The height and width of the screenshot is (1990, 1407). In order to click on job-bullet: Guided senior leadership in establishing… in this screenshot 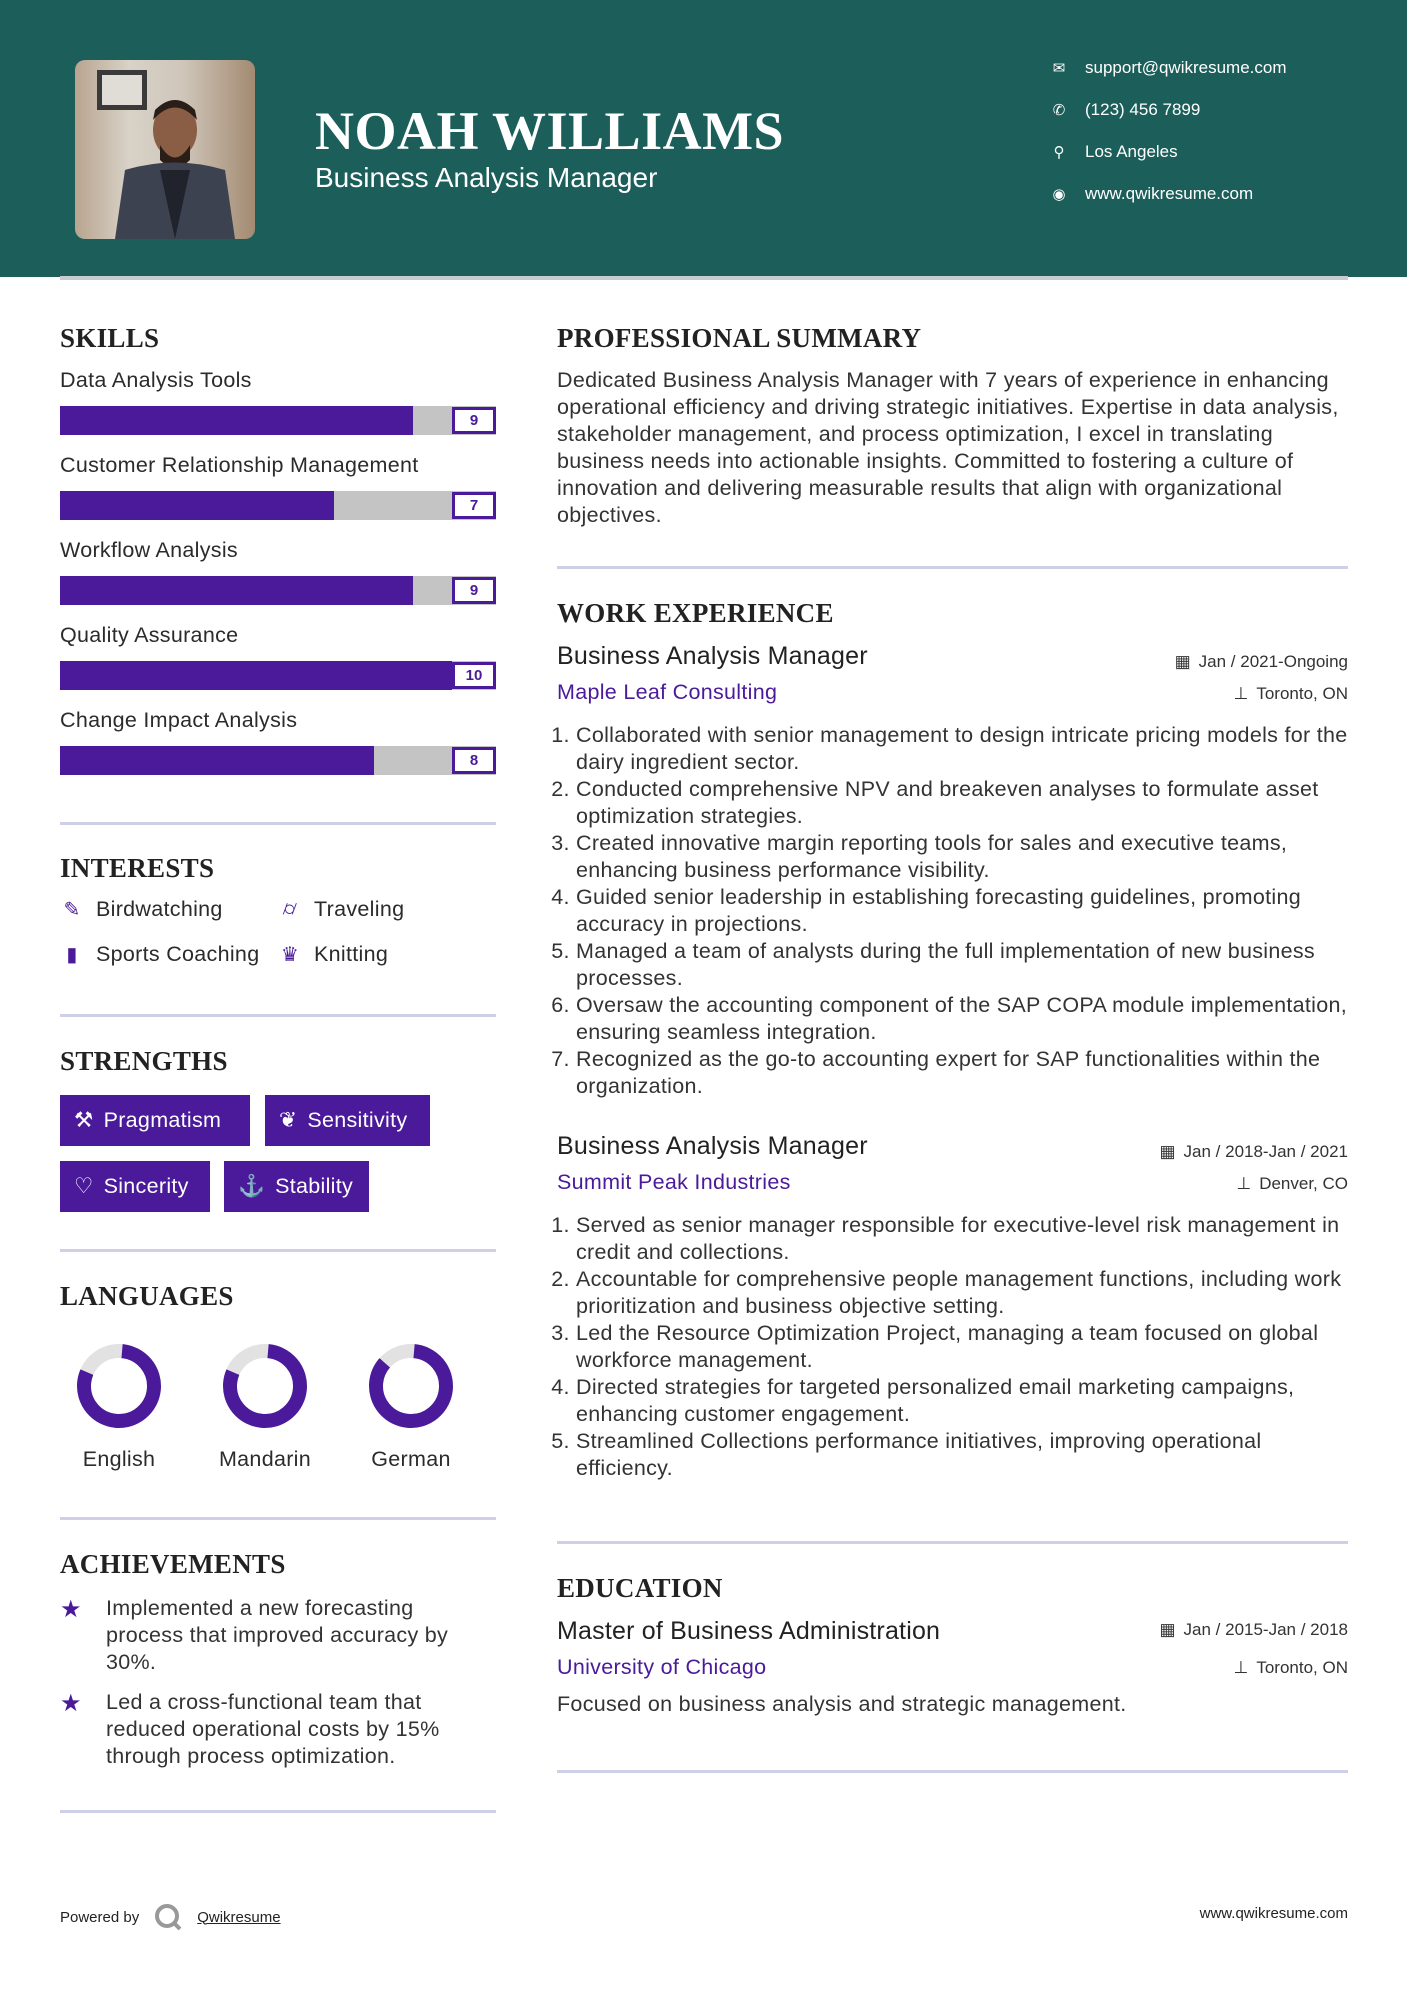, I will do `click(962, 911)`.